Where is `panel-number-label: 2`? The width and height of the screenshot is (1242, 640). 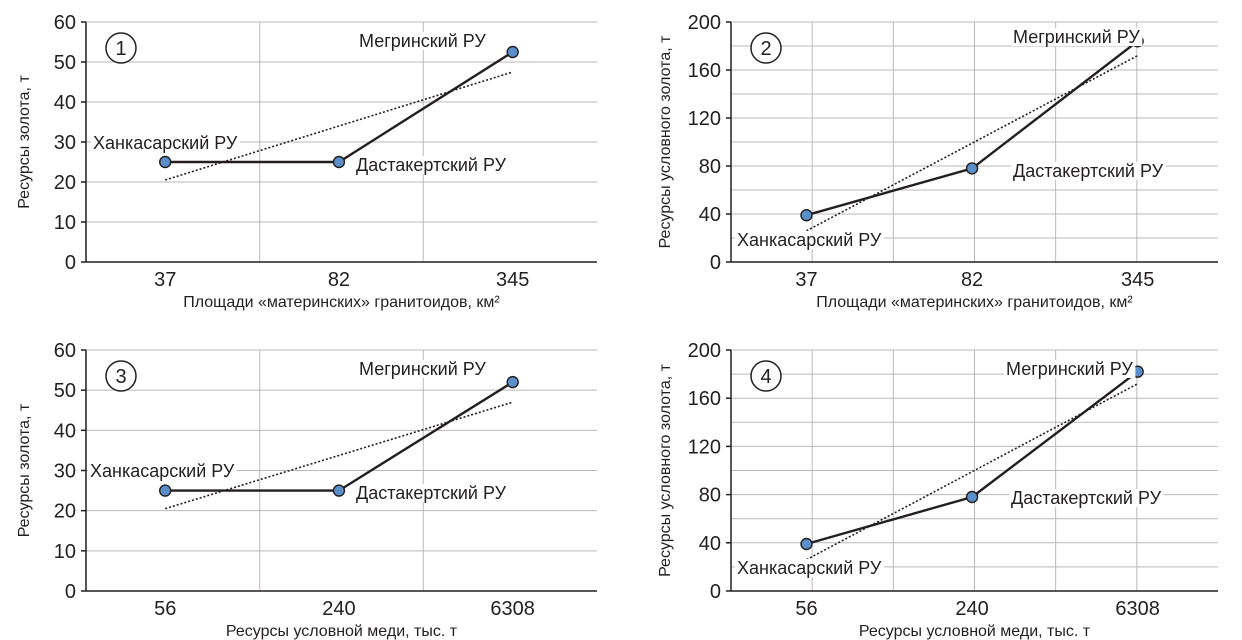 panel-number-label: 2 is located at coordinates (765, 49).